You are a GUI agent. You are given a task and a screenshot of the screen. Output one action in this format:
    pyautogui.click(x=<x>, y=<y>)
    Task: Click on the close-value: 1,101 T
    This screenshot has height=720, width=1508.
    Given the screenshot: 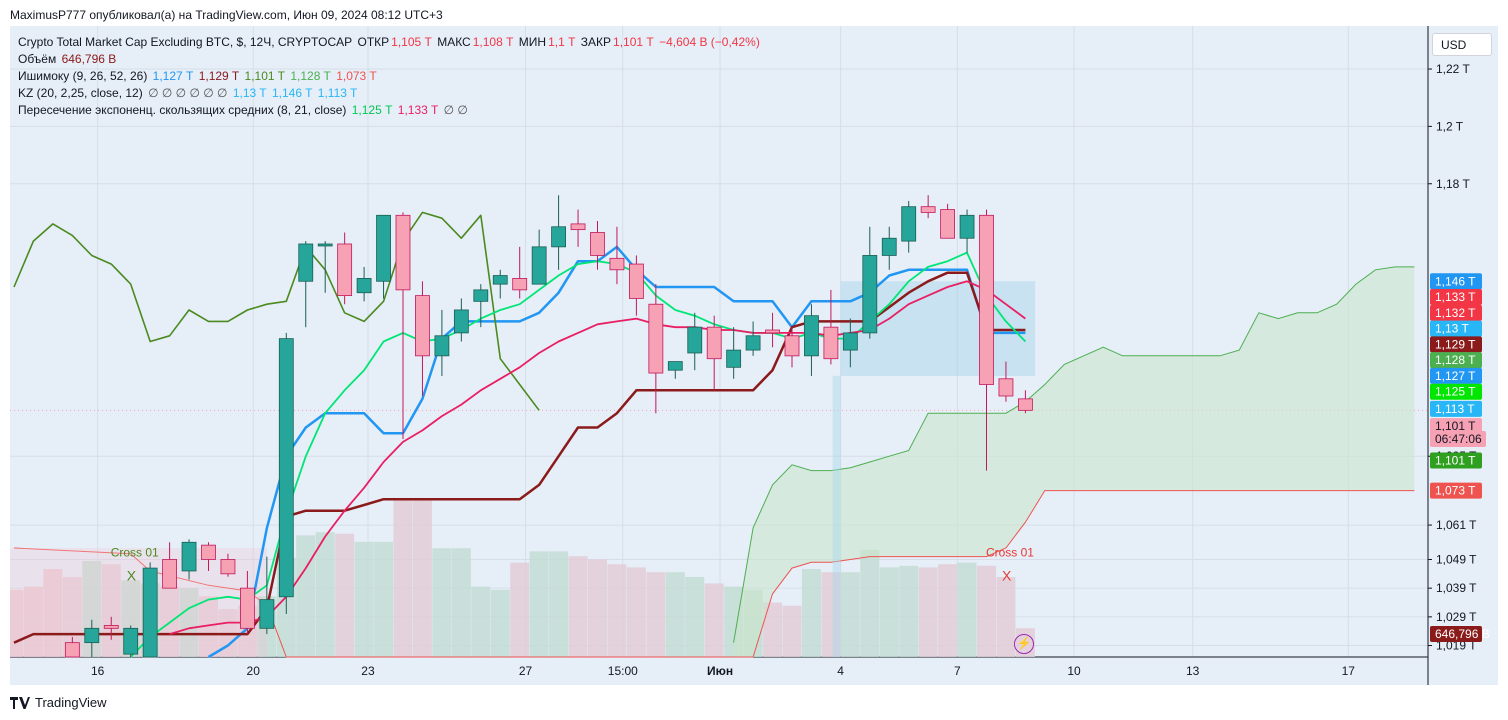 What is the action you would take?
    pyautogui.click(x=633, y=42)
    